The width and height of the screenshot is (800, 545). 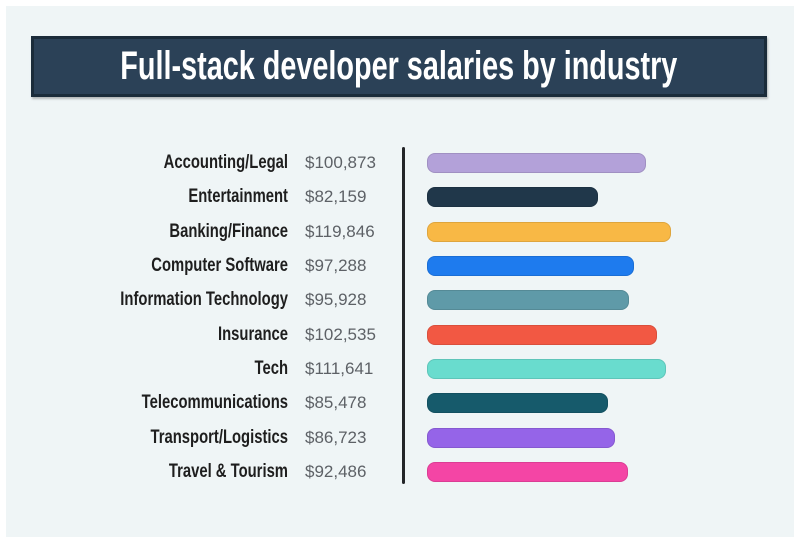 What do you see at coordinates (336, 266) in the screenshot?
I see `row-value: $97,288` at bounding box center [336, 266].